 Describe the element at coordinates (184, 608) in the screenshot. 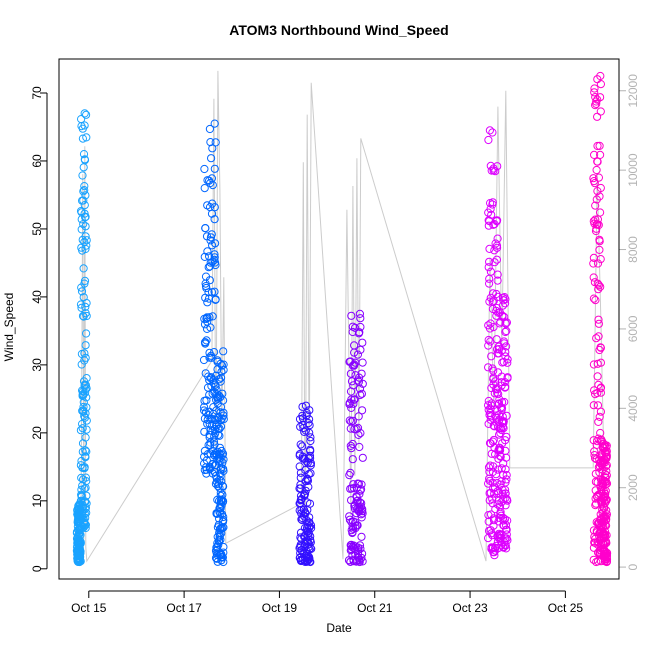

I see `x-tick-label: Oct 17` at that location.